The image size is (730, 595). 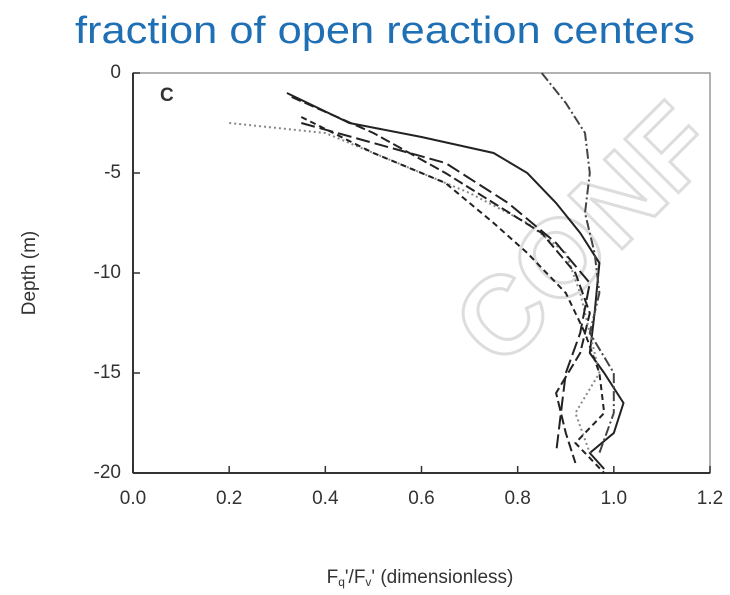 I want to click on panel-label: C, so click(x=167, y=95).